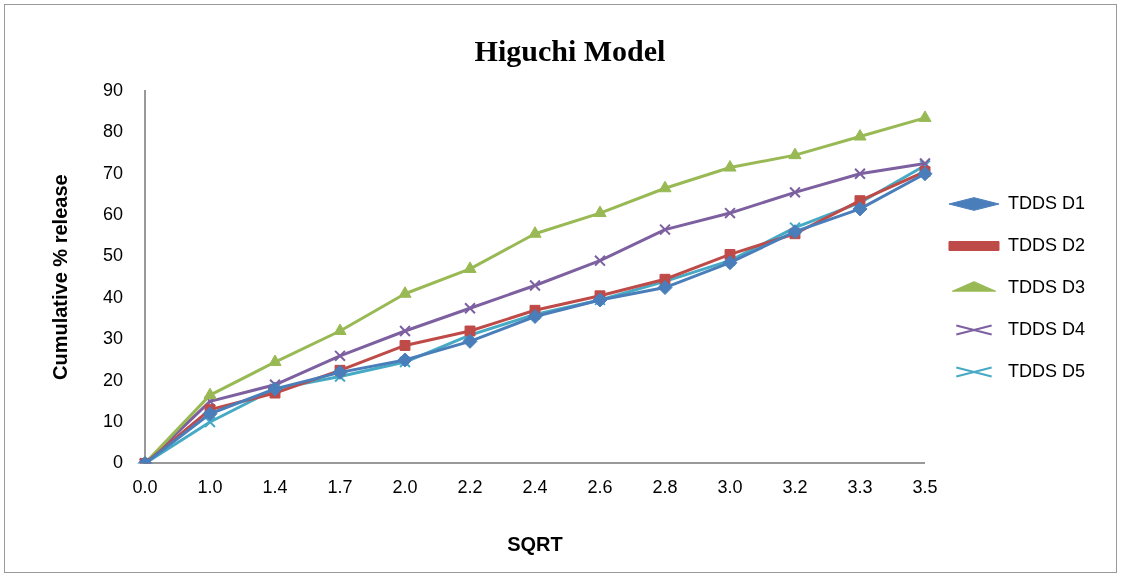 The width and height of the screenshot is (1125, 581). I want to click on legend-label: TDDS D4, so click(1046, 328).